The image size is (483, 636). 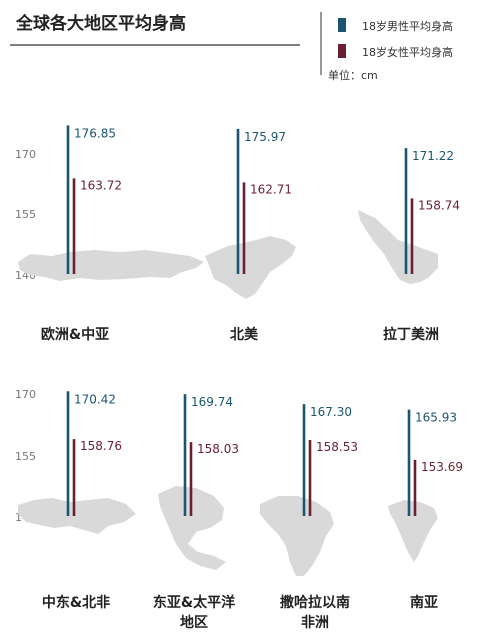 I want to click on legend-swatch-male, so click(x=342, y=25).